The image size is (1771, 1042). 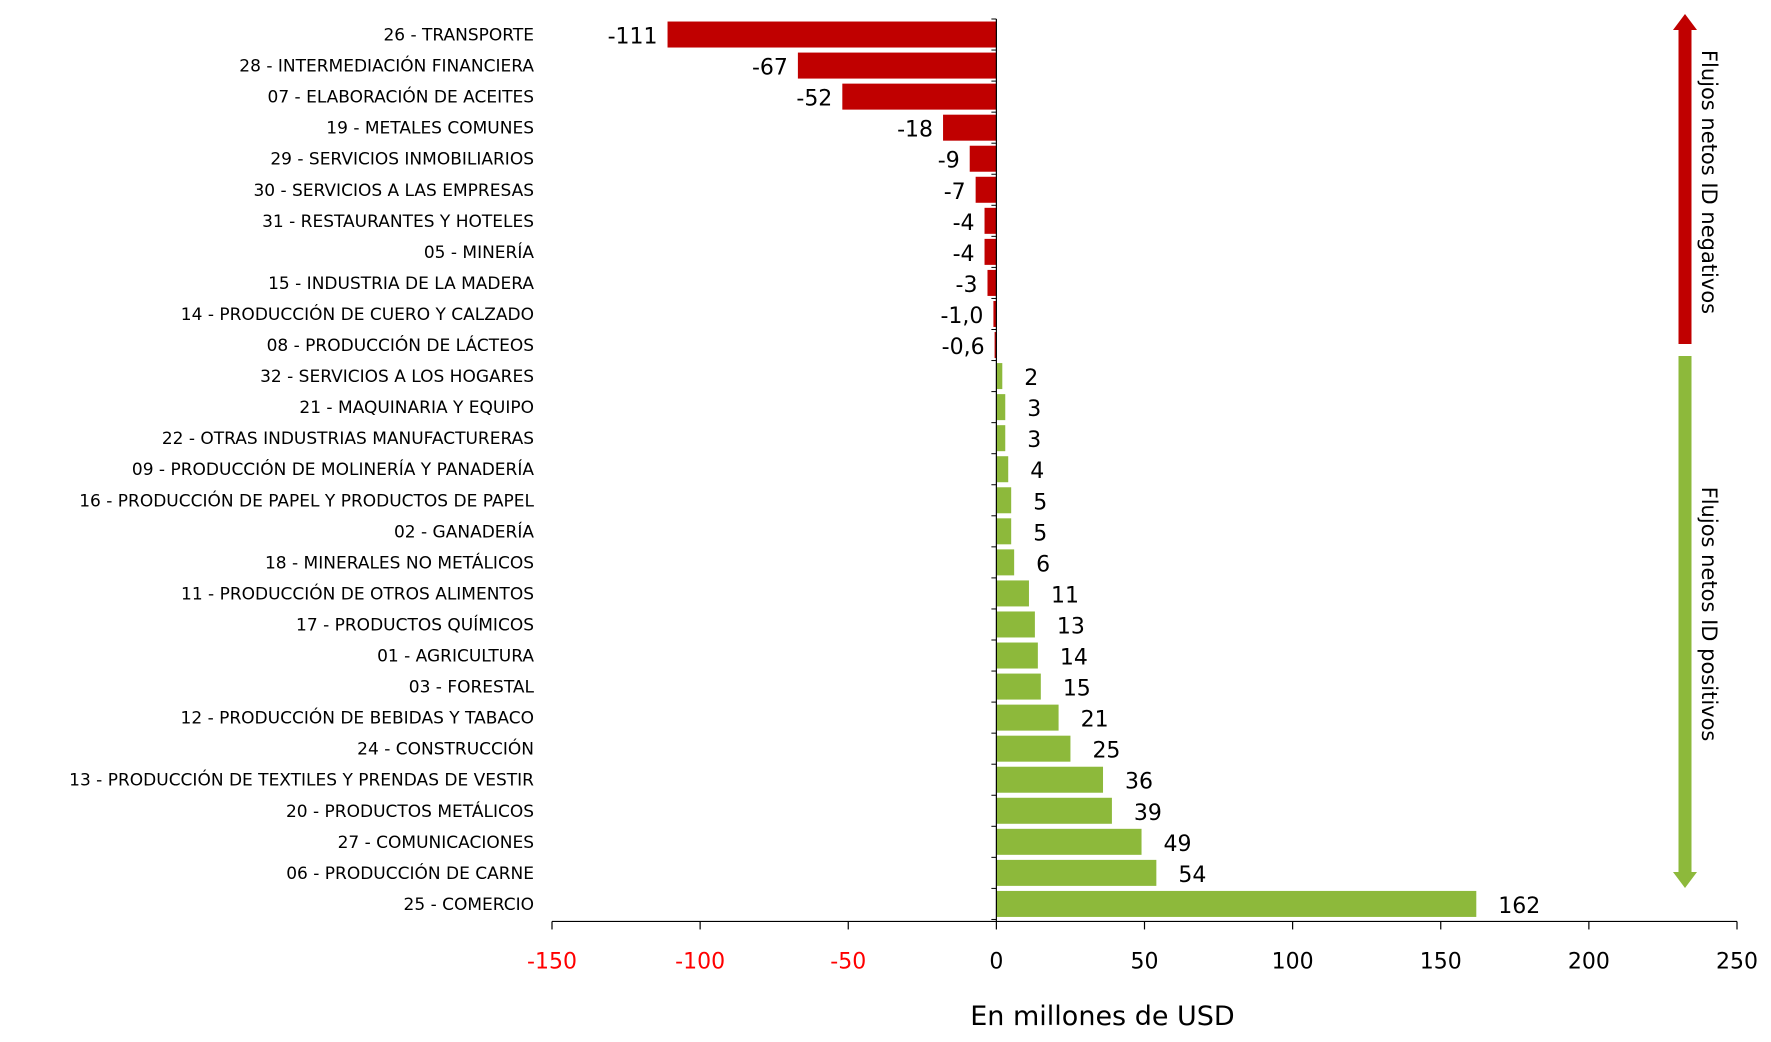 What do you see at coordinates (410, 873) in the screenshot?
I see `category-label: 06 - PRODUCCIÓN DE CARNE` at bounding box center [410, 873].